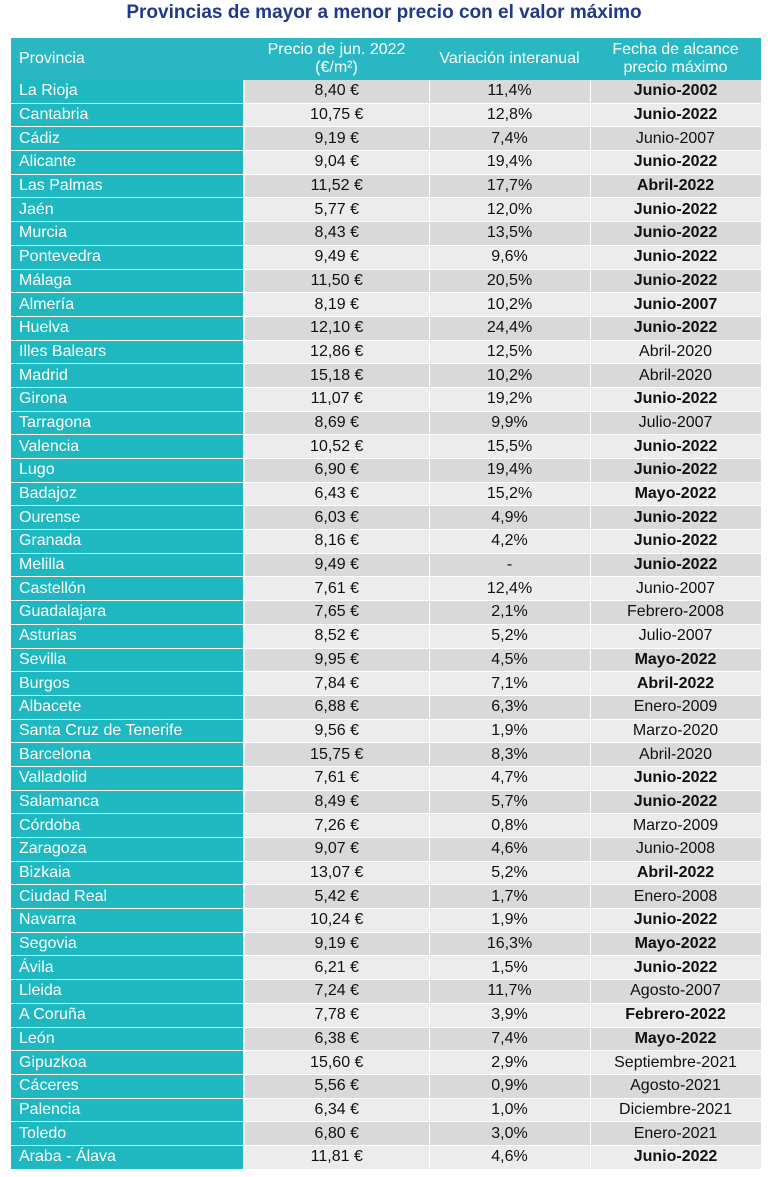  Describe the element at coordinates (337, 423) in the screenshot. I see `price-cell: 8,69 €` at that location.